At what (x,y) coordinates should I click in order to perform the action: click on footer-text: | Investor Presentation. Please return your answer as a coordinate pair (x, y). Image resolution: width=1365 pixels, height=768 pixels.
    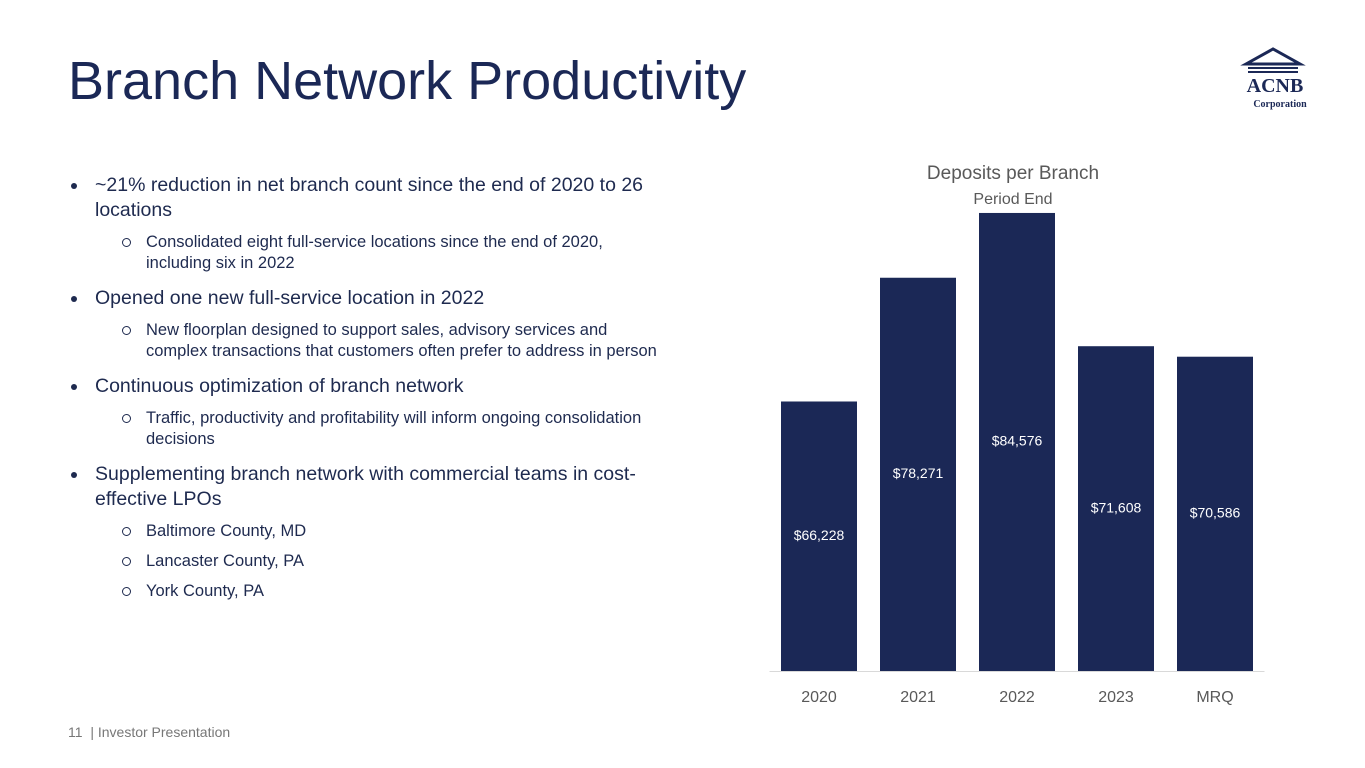
    Looking at the image, I should click on (160, 732).